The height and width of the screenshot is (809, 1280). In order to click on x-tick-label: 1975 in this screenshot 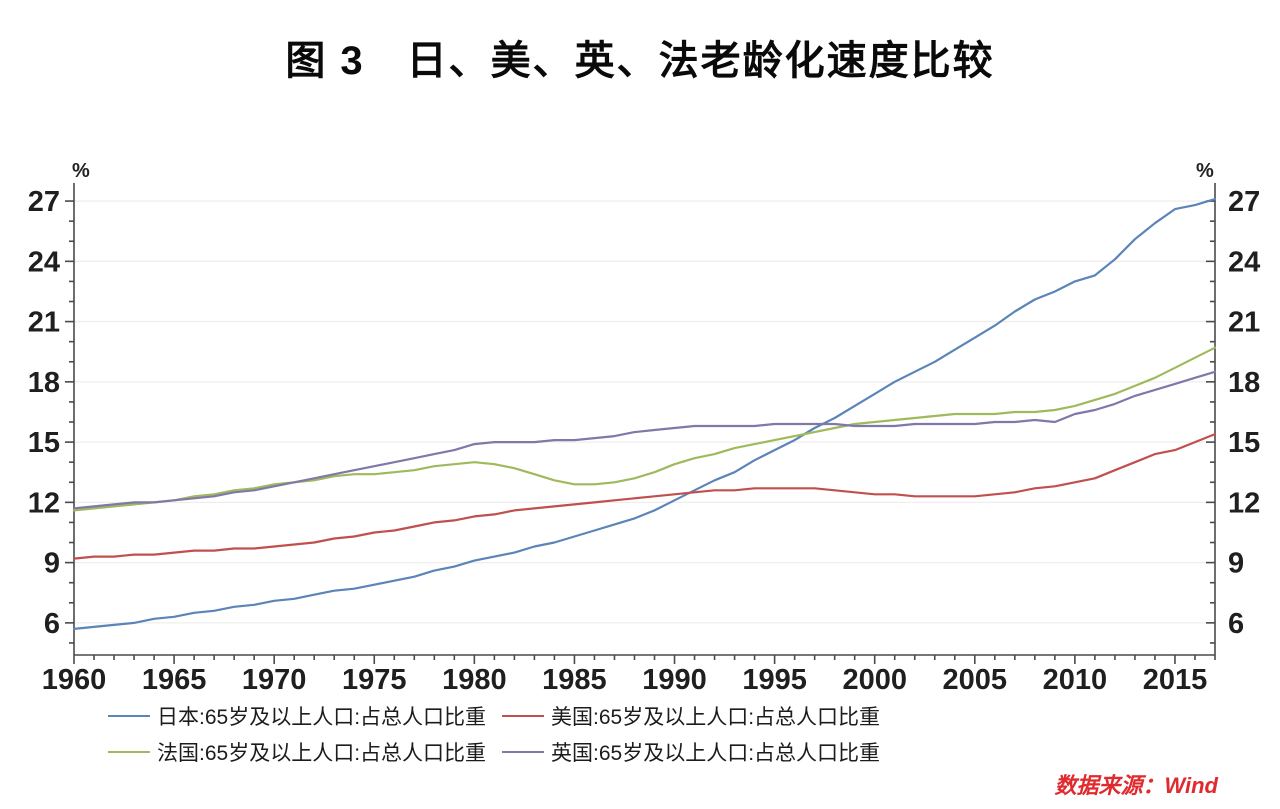, I will do `click(374, 680)`.